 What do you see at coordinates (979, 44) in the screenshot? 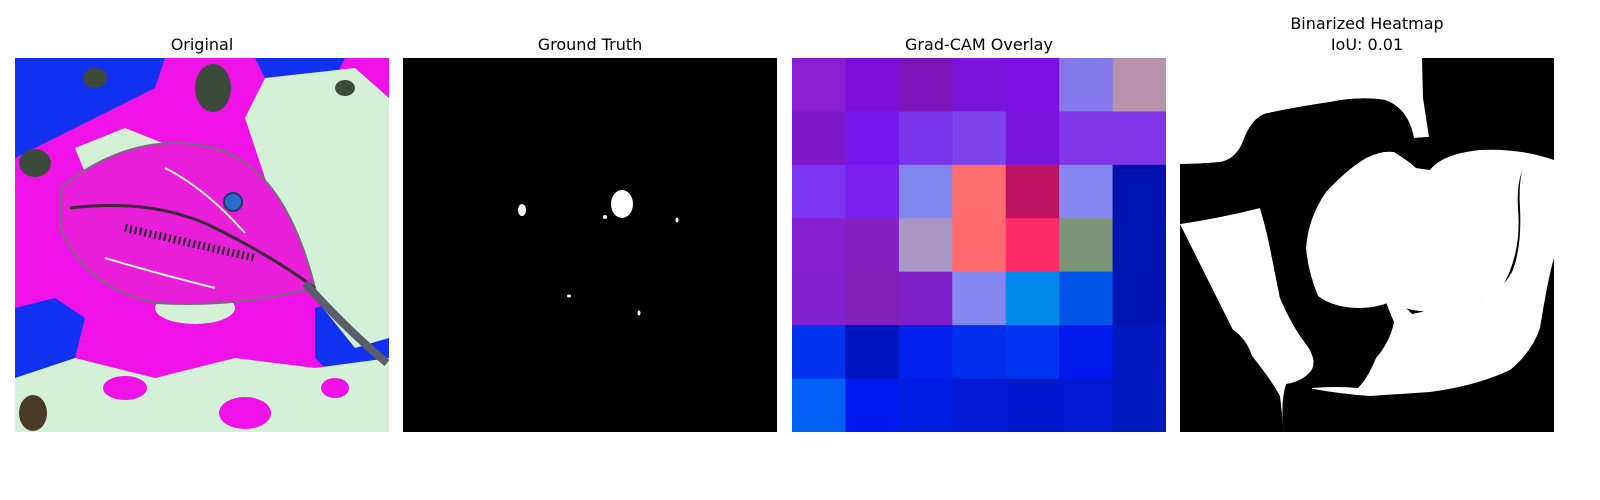
I see `gradcam-title: Grad-CAM Overlay` at bounding box center [979, 44].